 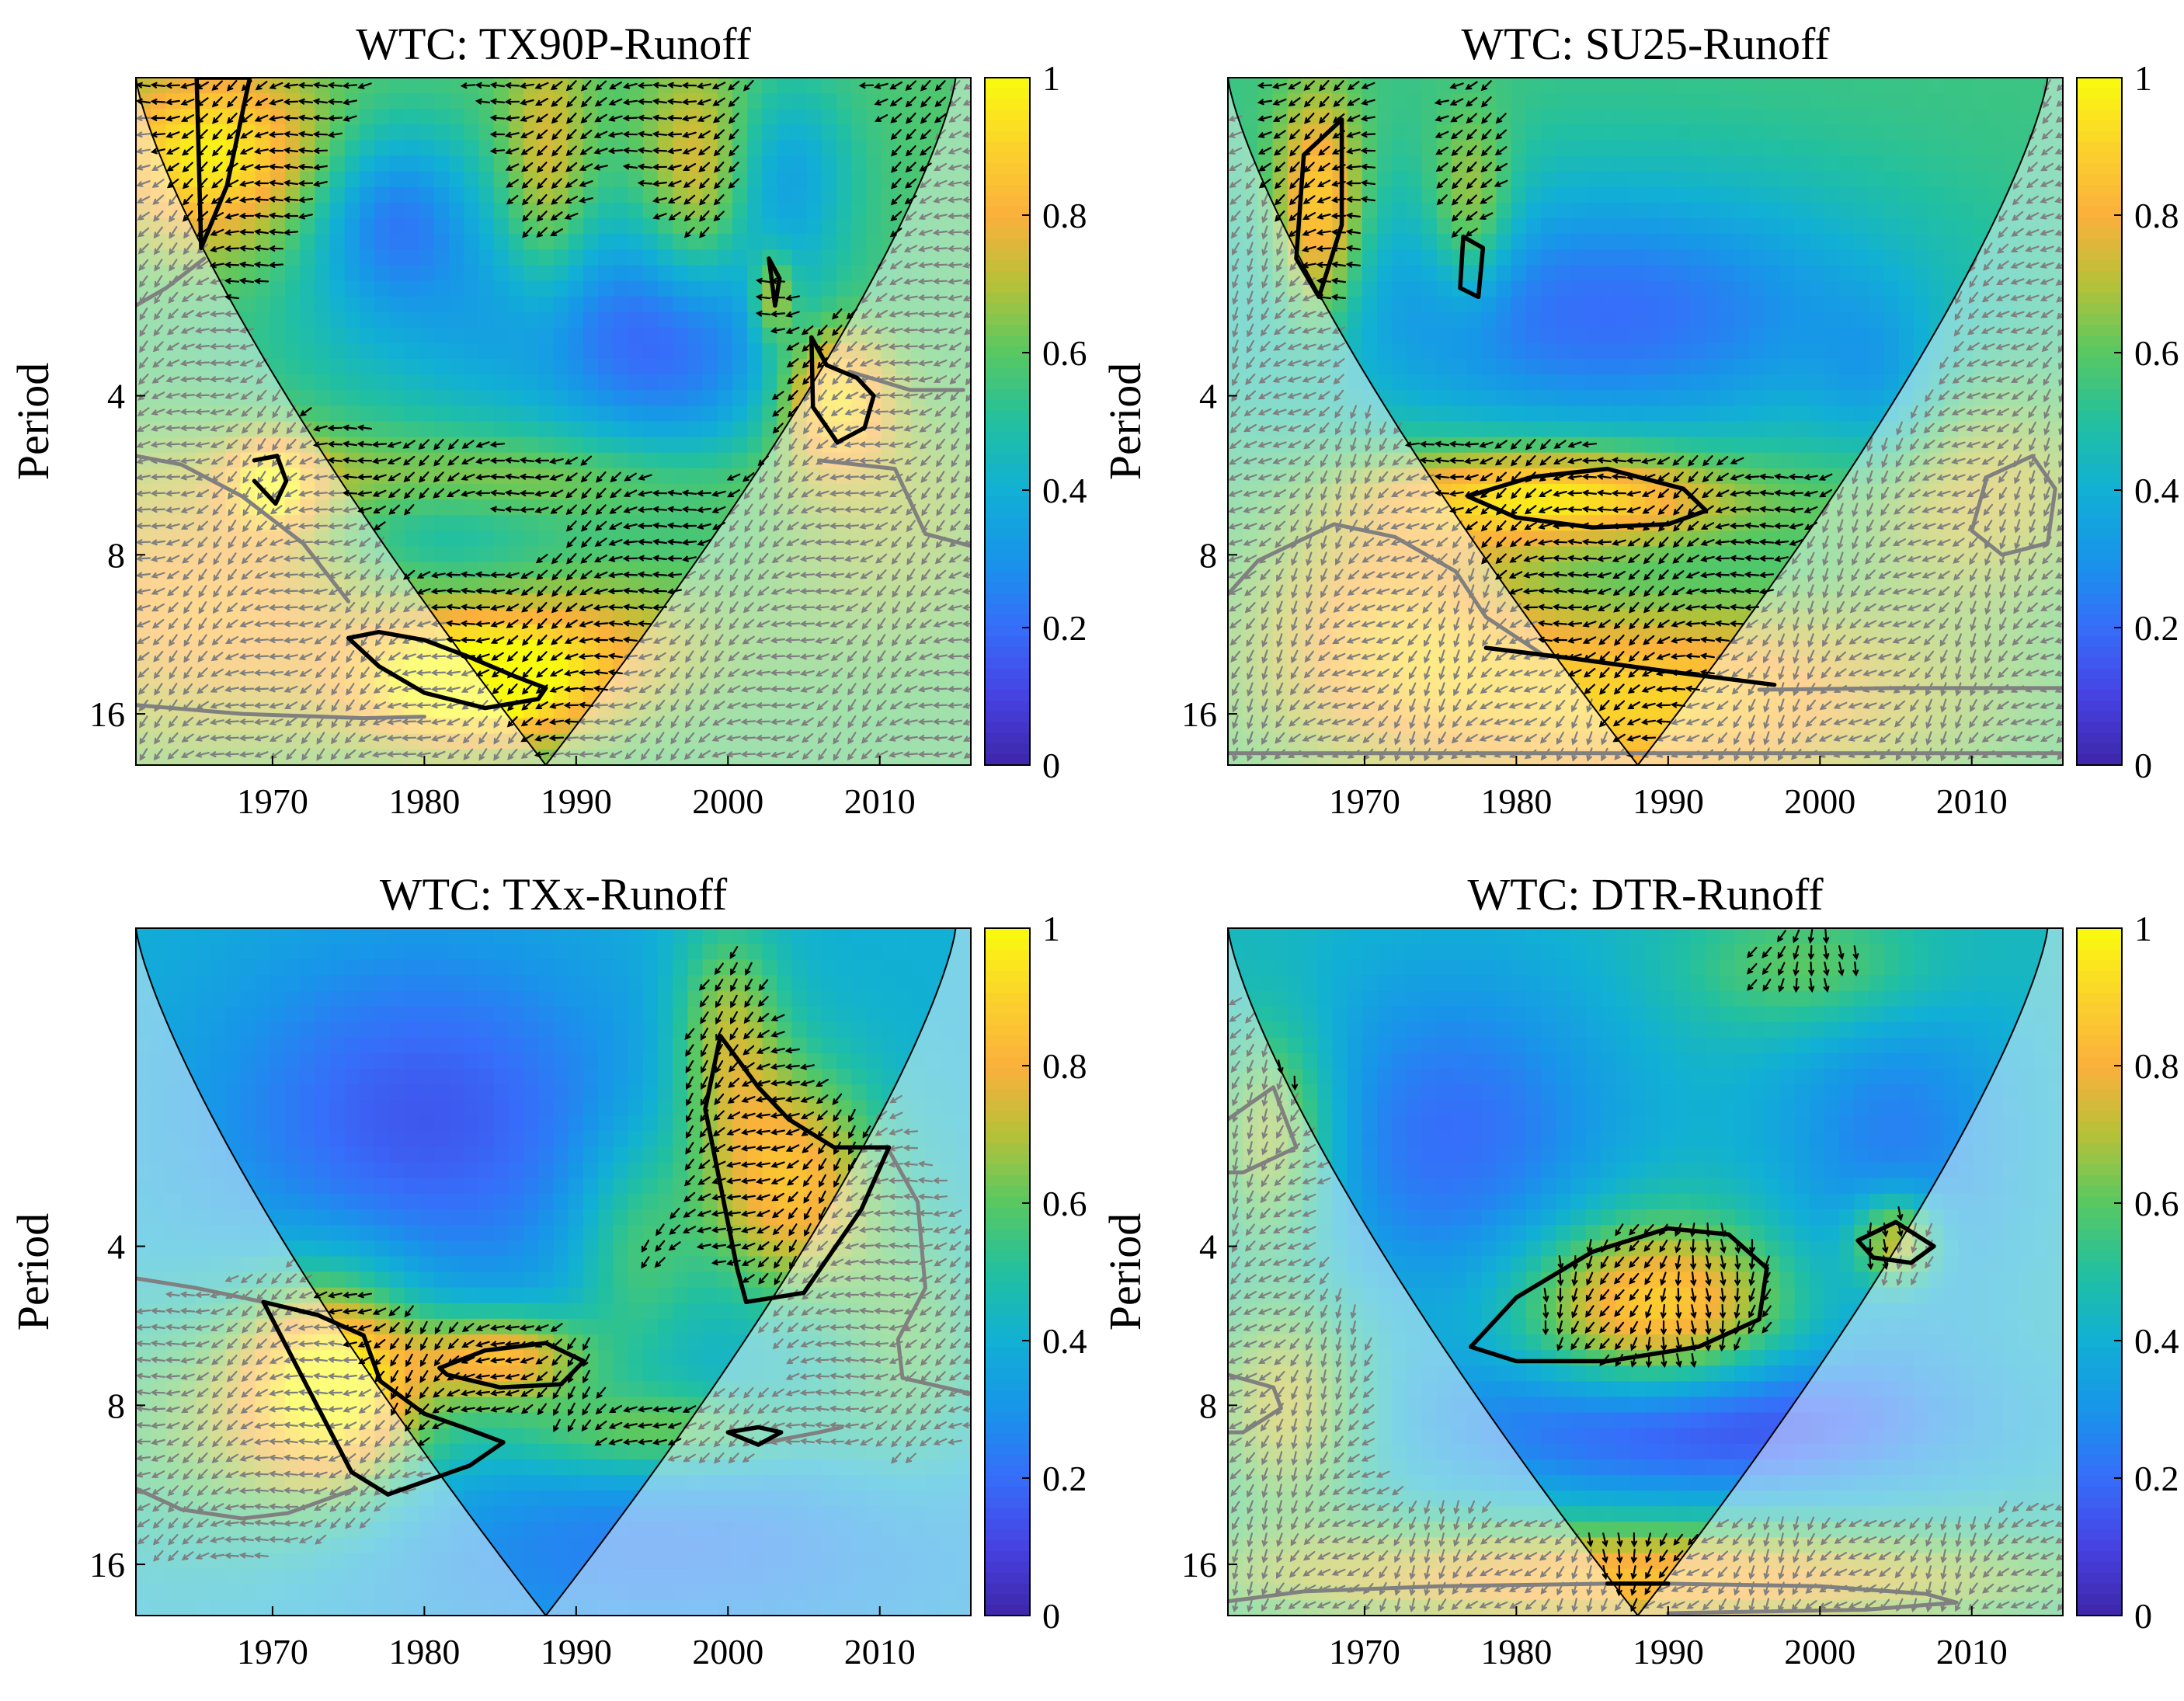 What do you see at coordinates (1036, 421) in the screenshot?
I see `colorbar: 00.20.40.60.81` at bounding box center [1036, 421].